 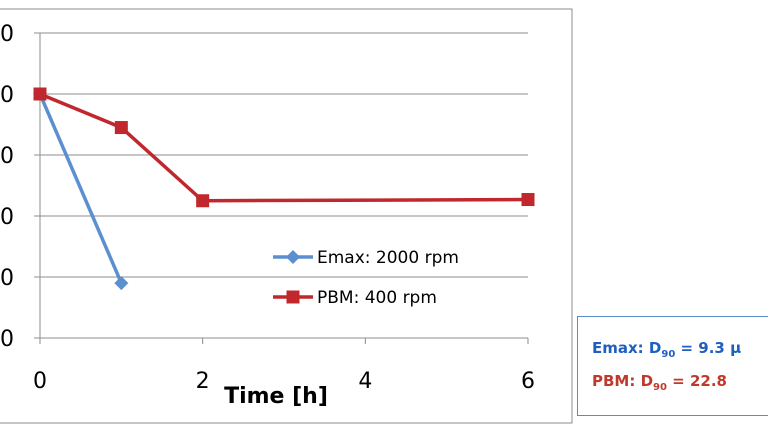 What do you see at coordinates (696, 381) in the screenshot?
I see `pbm-d90-value: = 22.8` at bounding box center [696, 381].